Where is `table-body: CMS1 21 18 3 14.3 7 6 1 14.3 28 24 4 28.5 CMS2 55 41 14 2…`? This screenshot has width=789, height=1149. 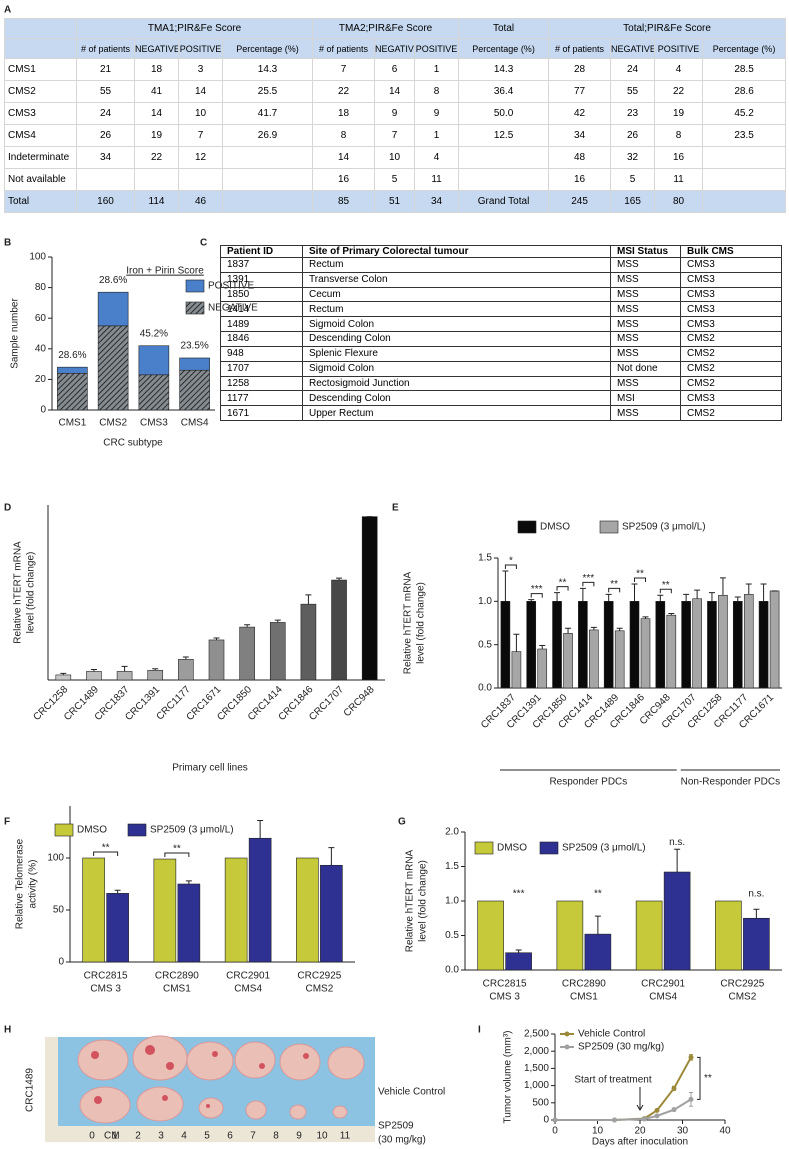
table-body: CMS1 21 18 3 14.3 7 6 1 14.3 28 24 4 28.5 CMS2 55 41 14 2… is located at coordinates (395, 135).